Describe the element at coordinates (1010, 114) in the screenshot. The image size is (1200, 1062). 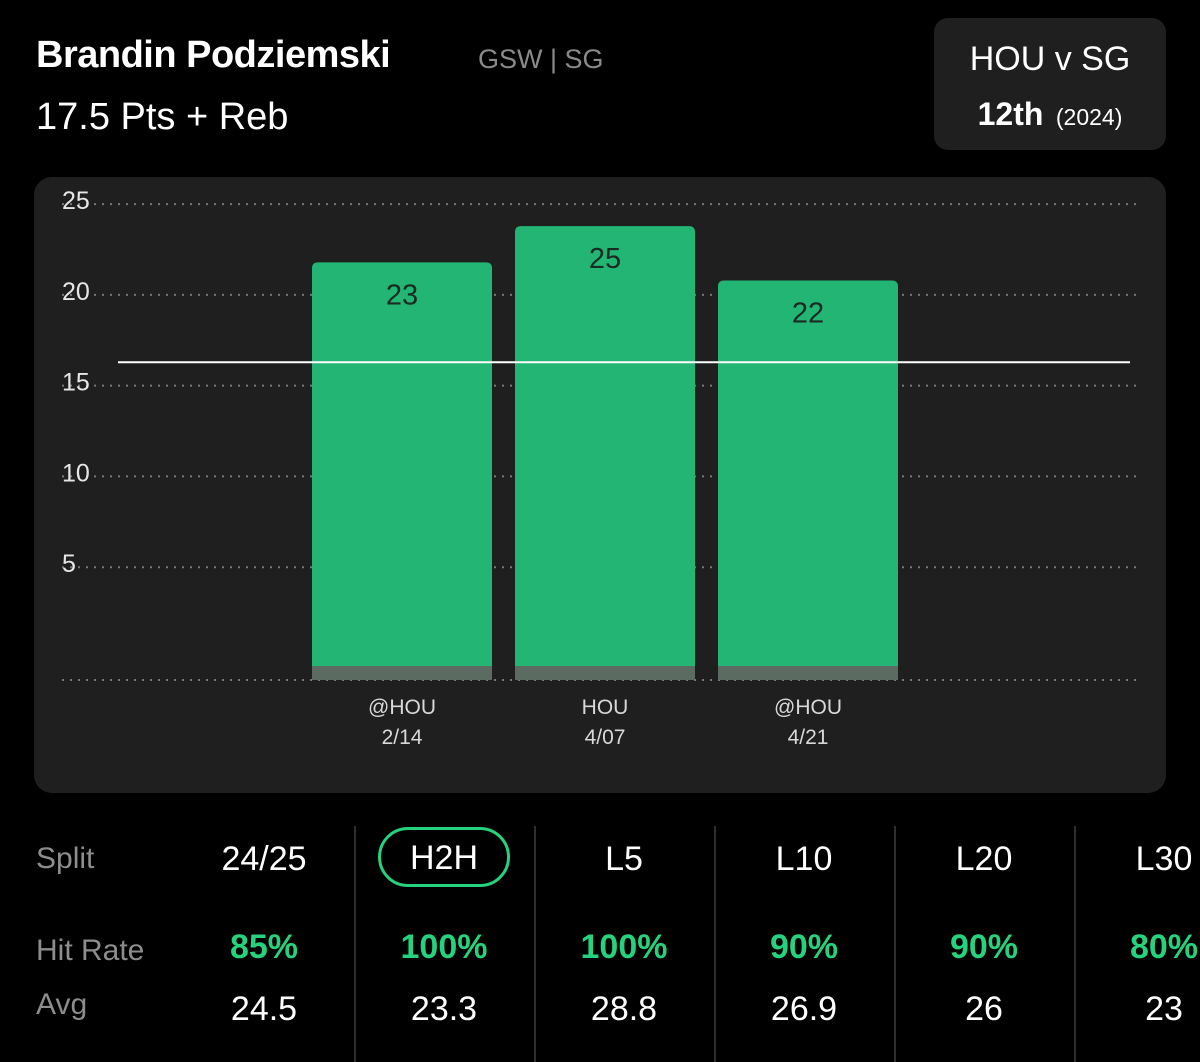
I see `matchup-rank: 12th` at that location.